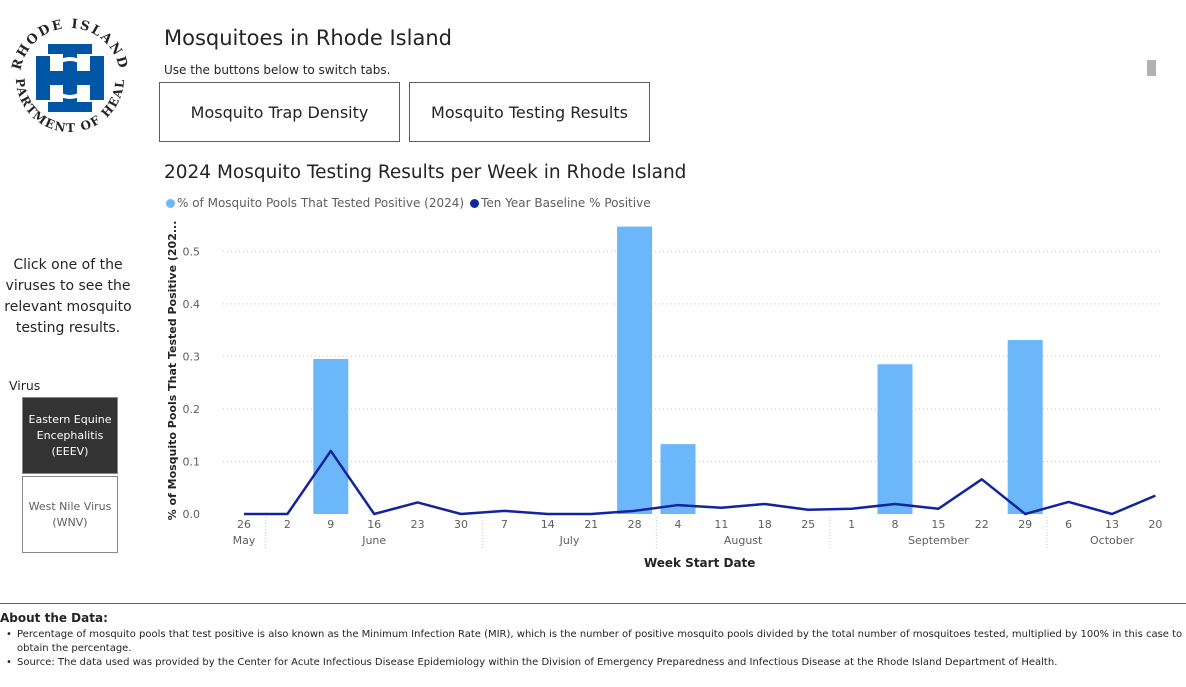 This screenshot has height=687, width=1186. I want to click on x-tick-label: 26, so click(244, 524).